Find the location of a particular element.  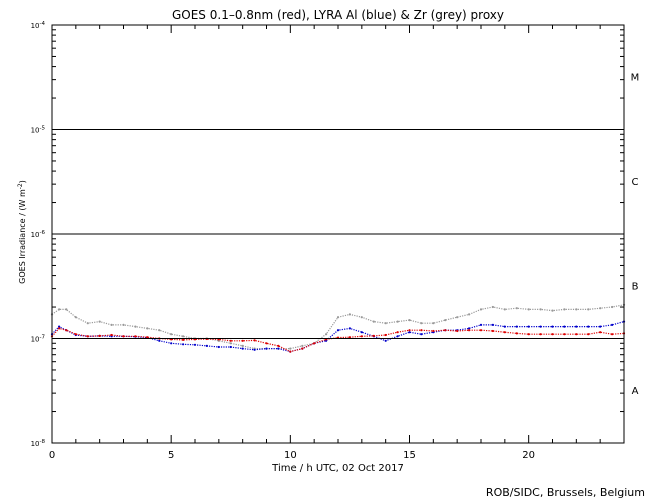

x-tick-label: 5 is located at coordinates (171, 455).